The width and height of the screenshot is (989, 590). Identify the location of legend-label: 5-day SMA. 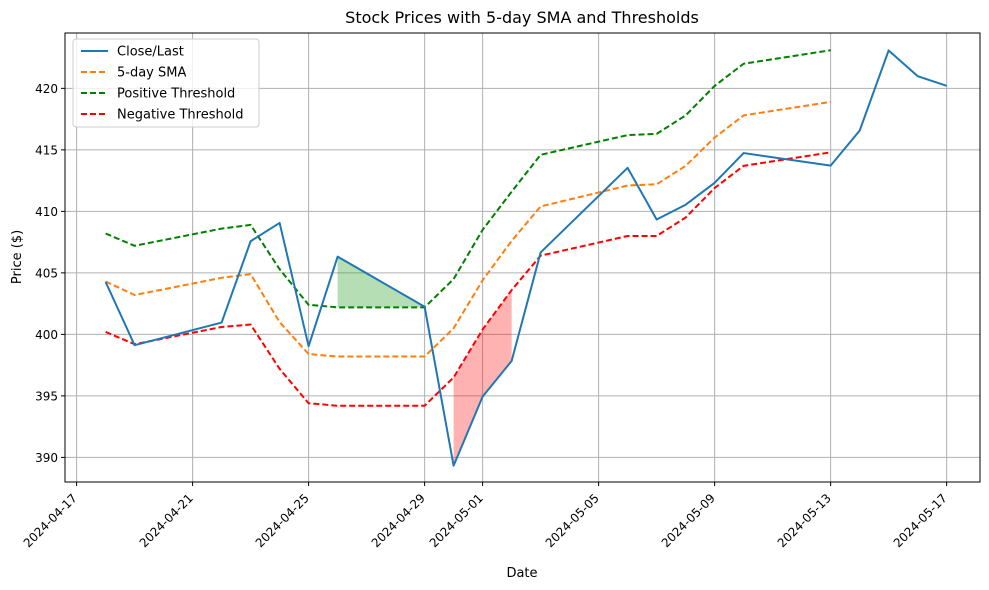
(151, 73).